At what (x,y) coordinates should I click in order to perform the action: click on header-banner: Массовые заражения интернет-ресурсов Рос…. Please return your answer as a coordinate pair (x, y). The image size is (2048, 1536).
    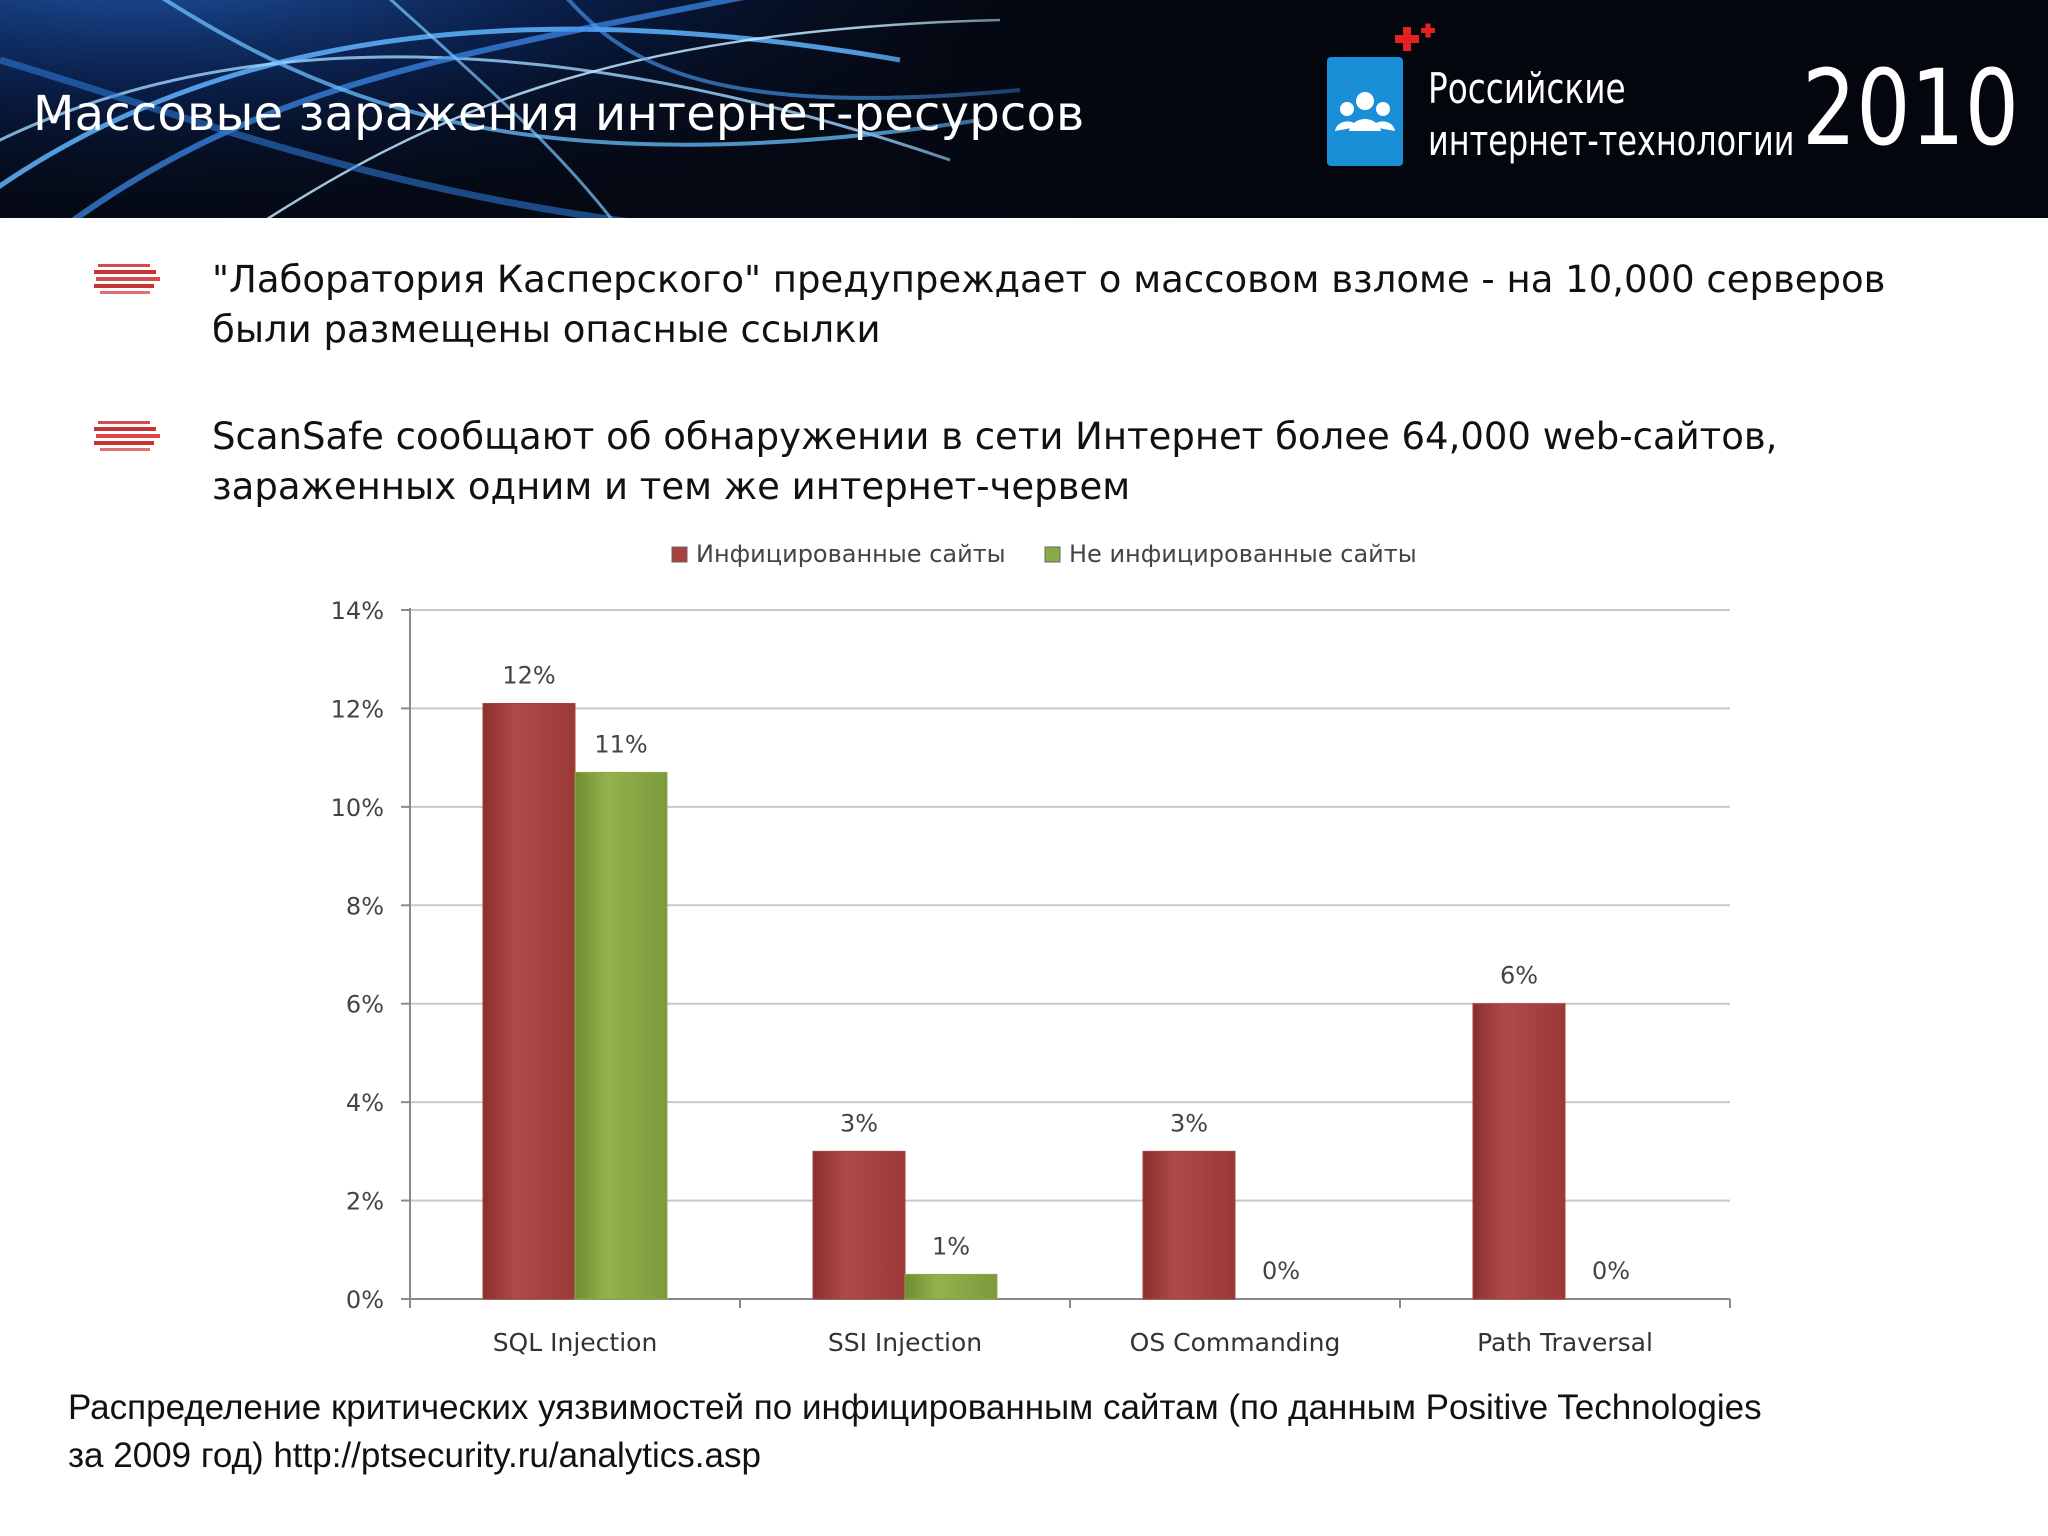
    Looking at the image, I should click on (1024, 109).